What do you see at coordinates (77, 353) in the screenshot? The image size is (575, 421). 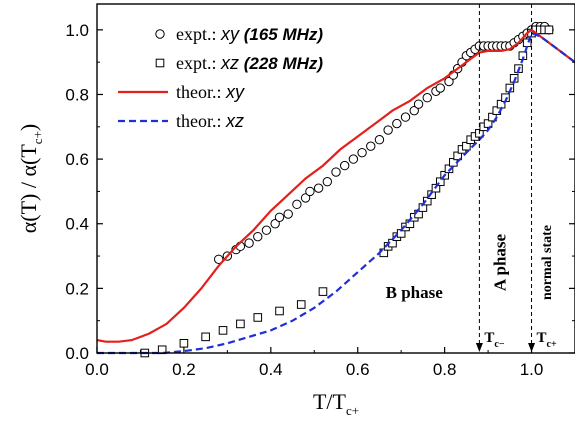 I see `y-tick-label: 0.0` at bounding box center [77, 353].